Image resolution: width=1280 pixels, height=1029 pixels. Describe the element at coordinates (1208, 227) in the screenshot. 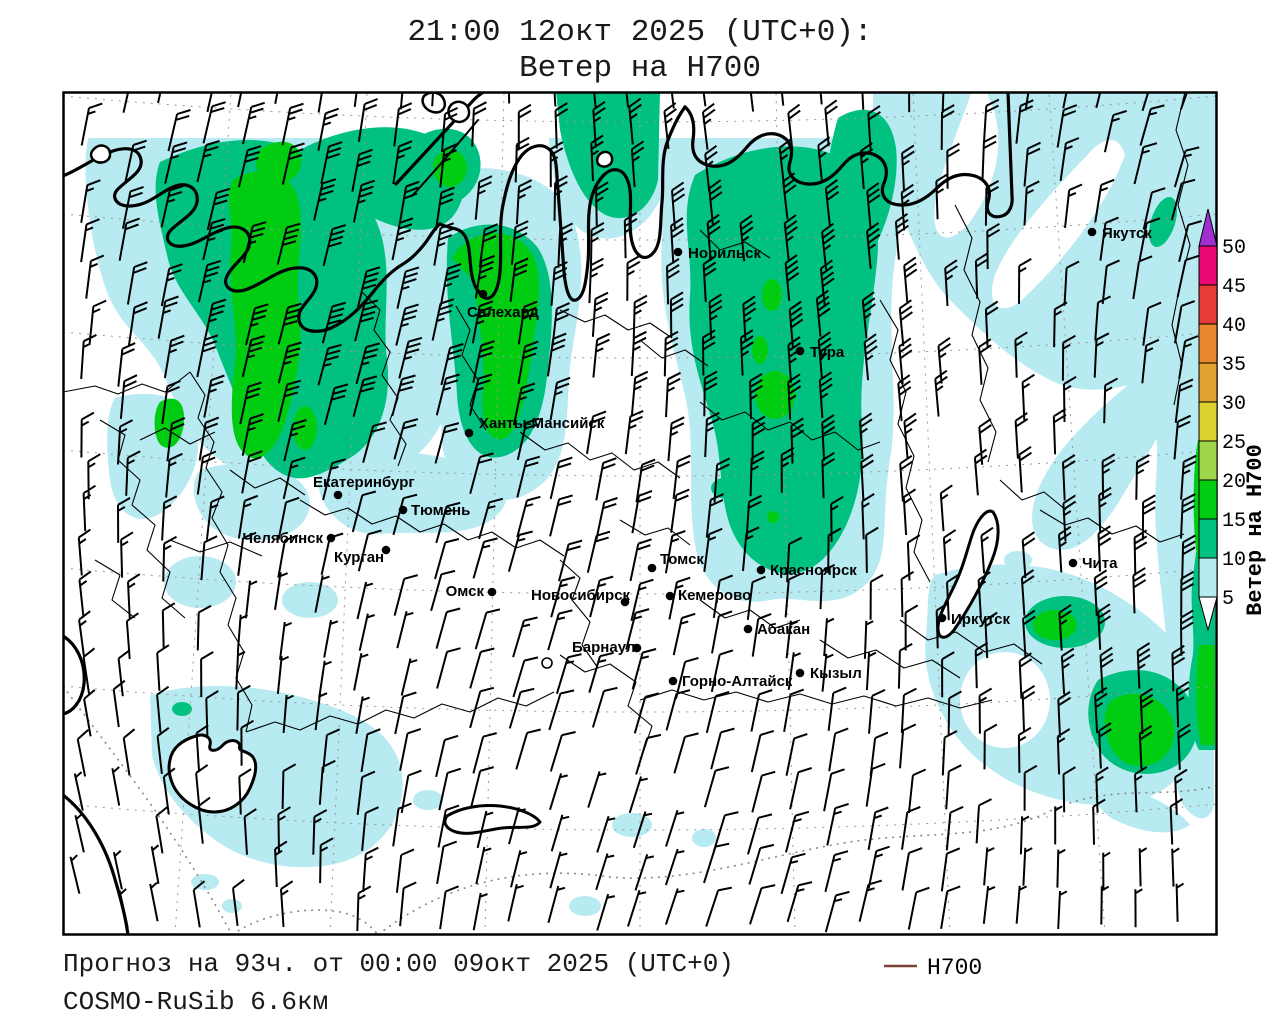

I see `colorbar-arrow-above-max` at that location.